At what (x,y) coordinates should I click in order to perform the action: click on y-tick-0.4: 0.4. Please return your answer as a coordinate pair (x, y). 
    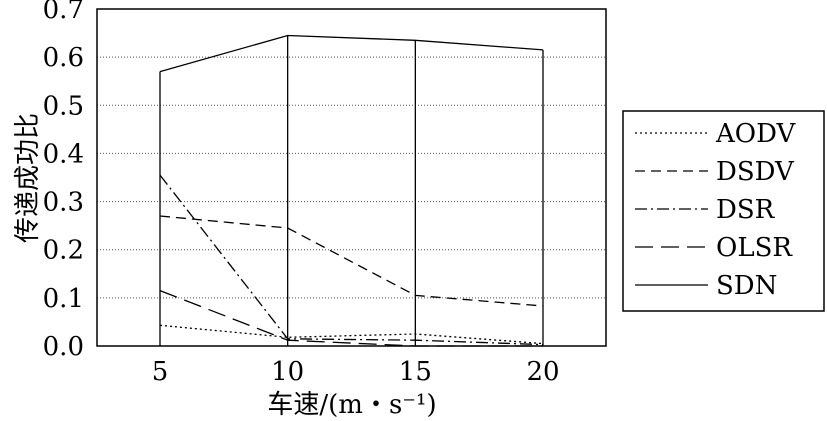
    Looking at the image, I should click on (63, 154).